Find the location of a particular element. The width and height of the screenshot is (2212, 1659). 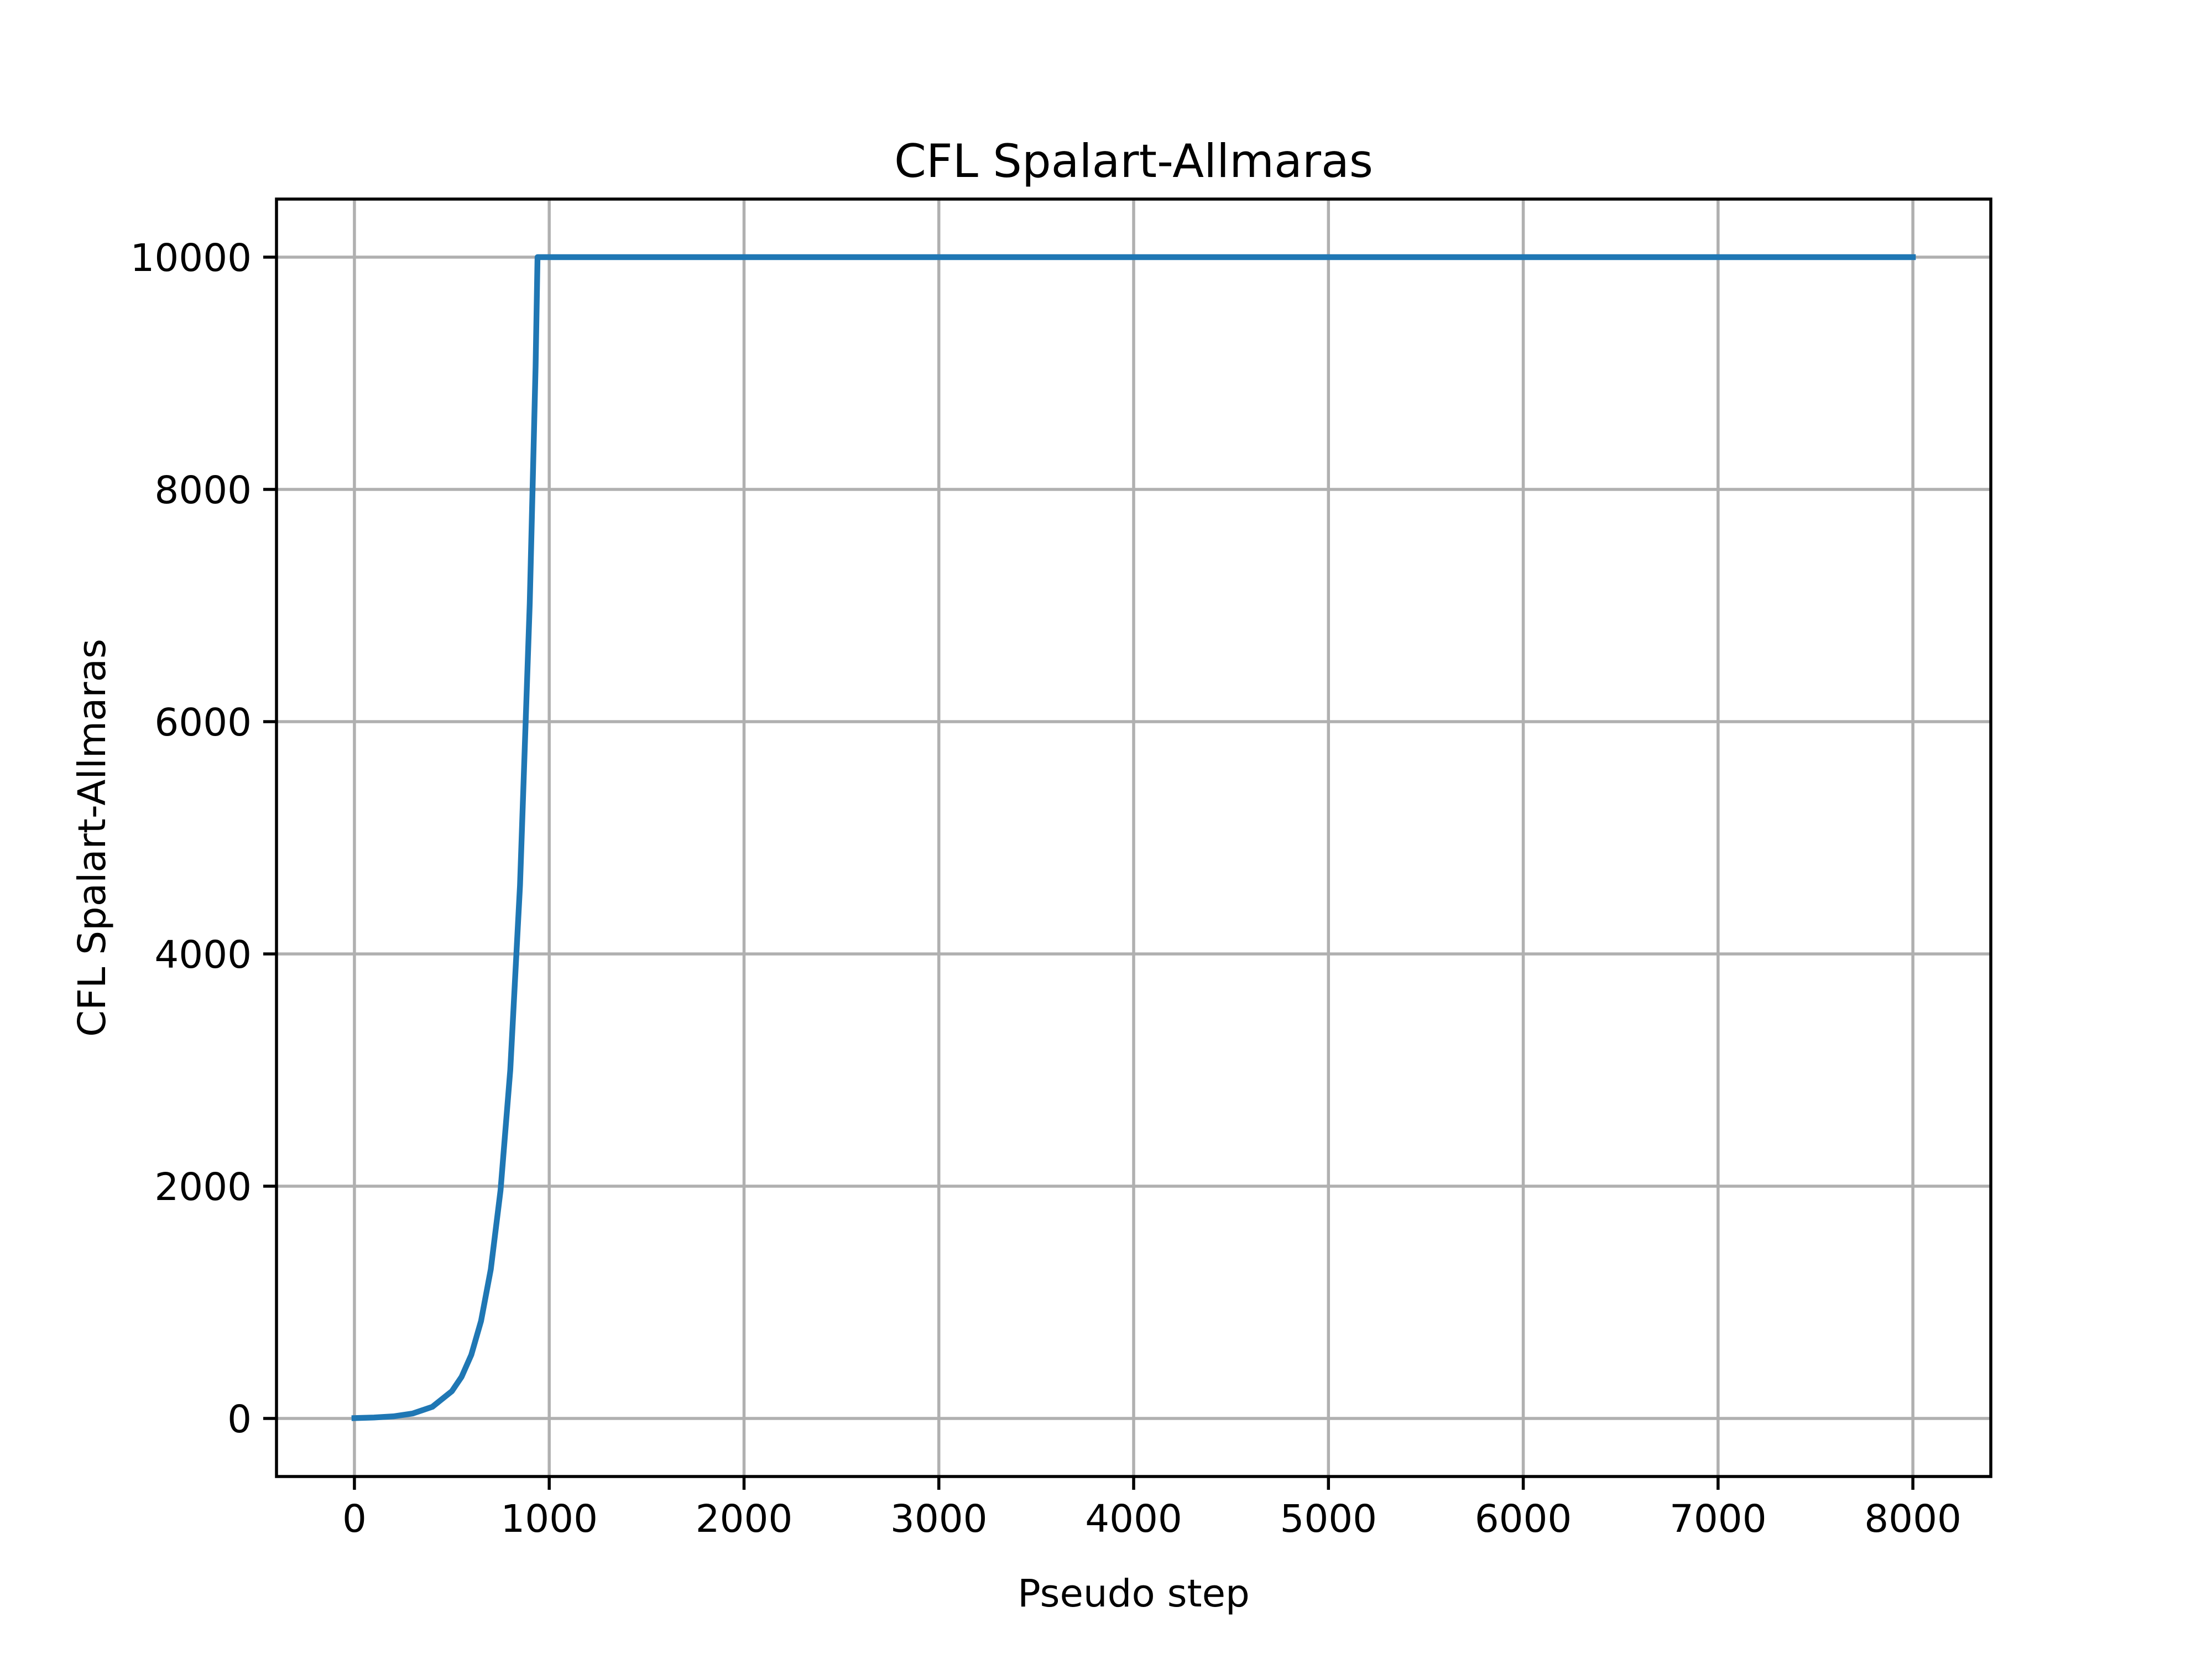

y-tick-label: 4000 is located at coordinates (203, 955).